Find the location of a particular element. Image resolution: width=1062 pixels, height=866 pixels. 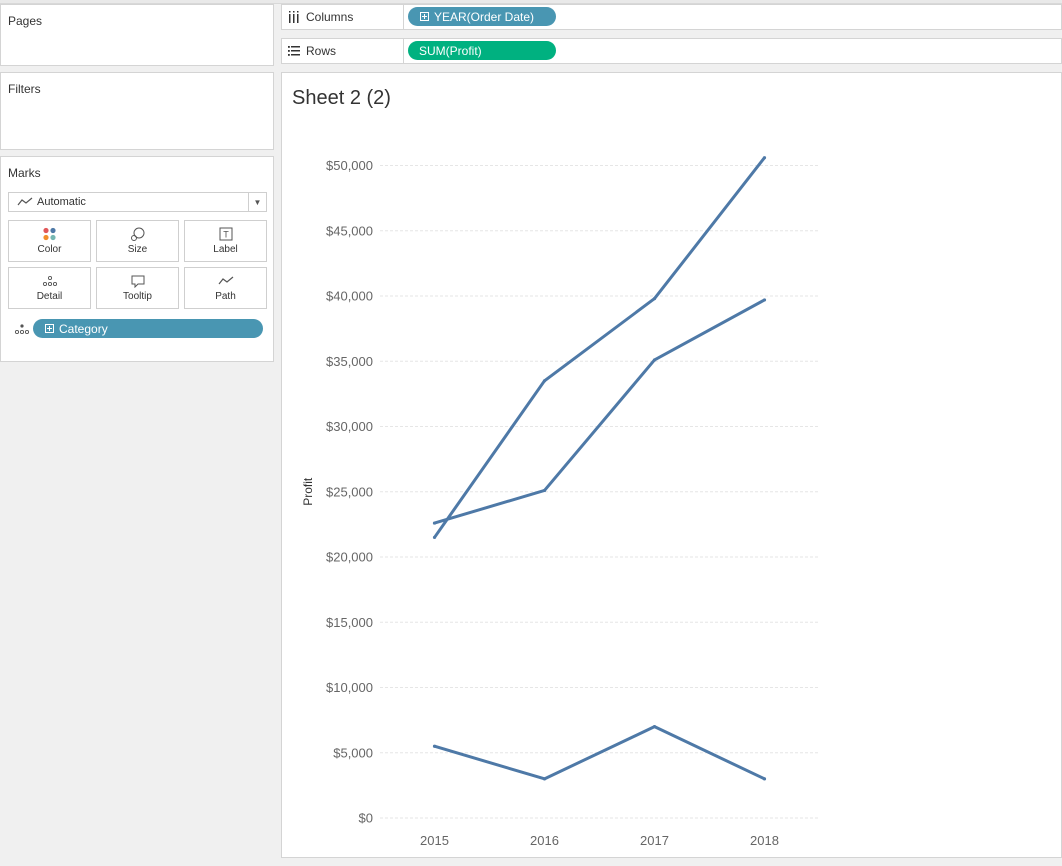

x-tick-label: 2017 is located at coordinates (654, 840).